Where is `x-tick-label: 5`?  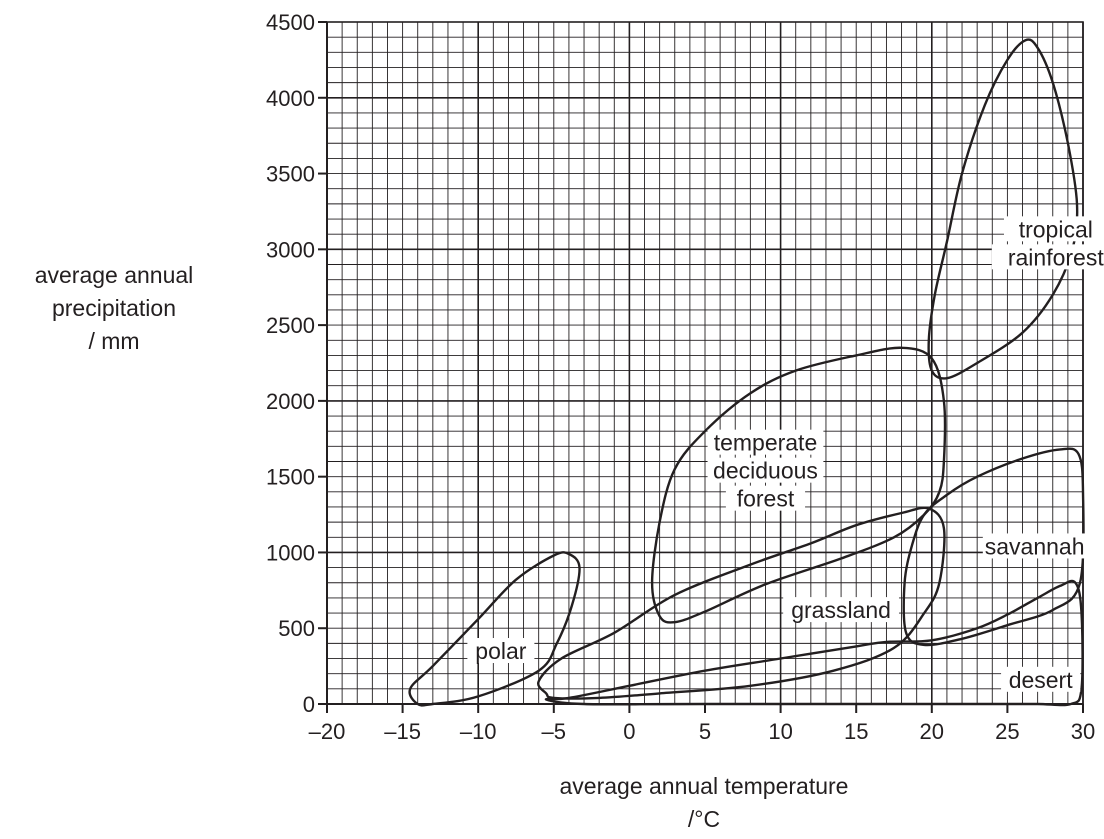 x-tick-label: 5 is located at coordinates (705, 731).